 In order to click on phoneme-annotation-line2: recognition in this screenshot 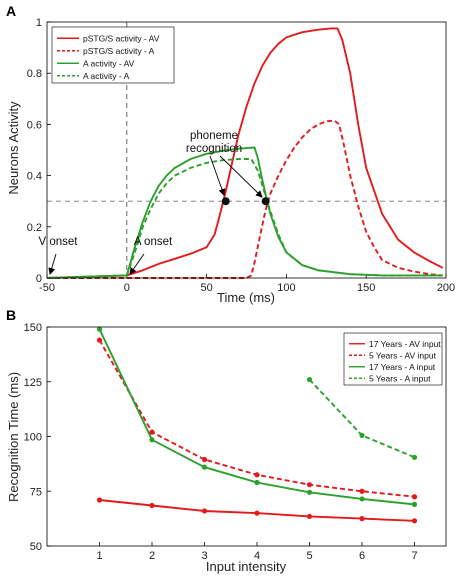, I will do `click(214, 149)`.